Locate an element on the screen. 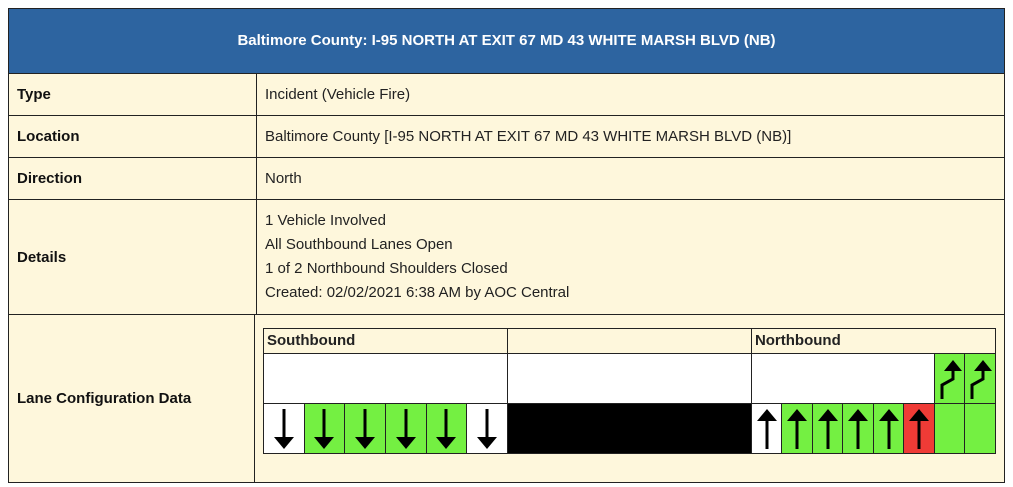  location-label: Location is located at coordinates (133, 136).